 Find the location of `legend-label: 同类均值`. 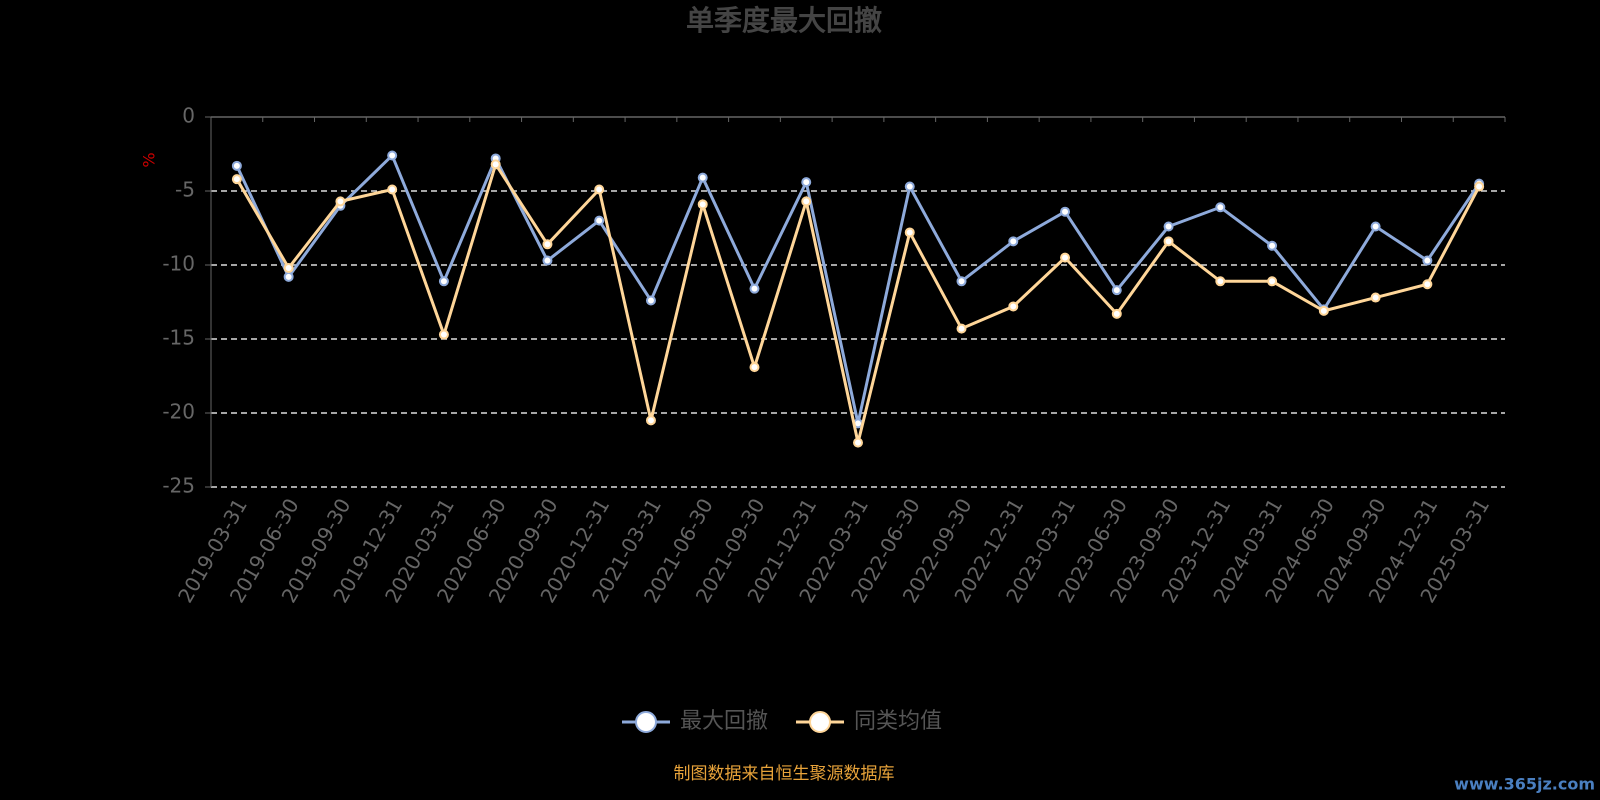

legend-label: 同类均值 is located at coordinates (898, 721).